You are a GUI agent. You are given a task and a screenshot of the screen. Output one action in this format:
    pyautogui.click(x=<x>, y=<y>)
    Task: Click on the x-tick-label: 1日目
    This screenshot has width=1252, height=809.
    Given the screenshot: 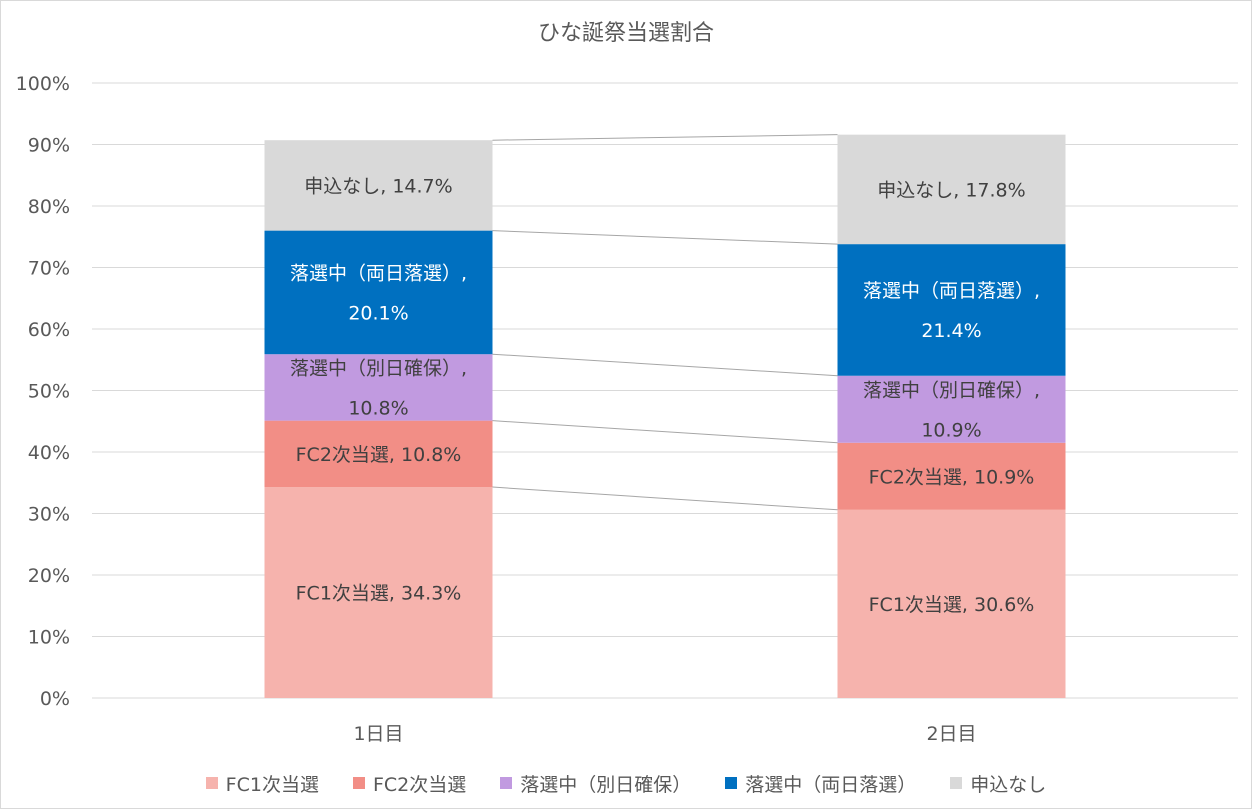 What is the action you would take?
    pyautogui.click(x=378, y=734)
    